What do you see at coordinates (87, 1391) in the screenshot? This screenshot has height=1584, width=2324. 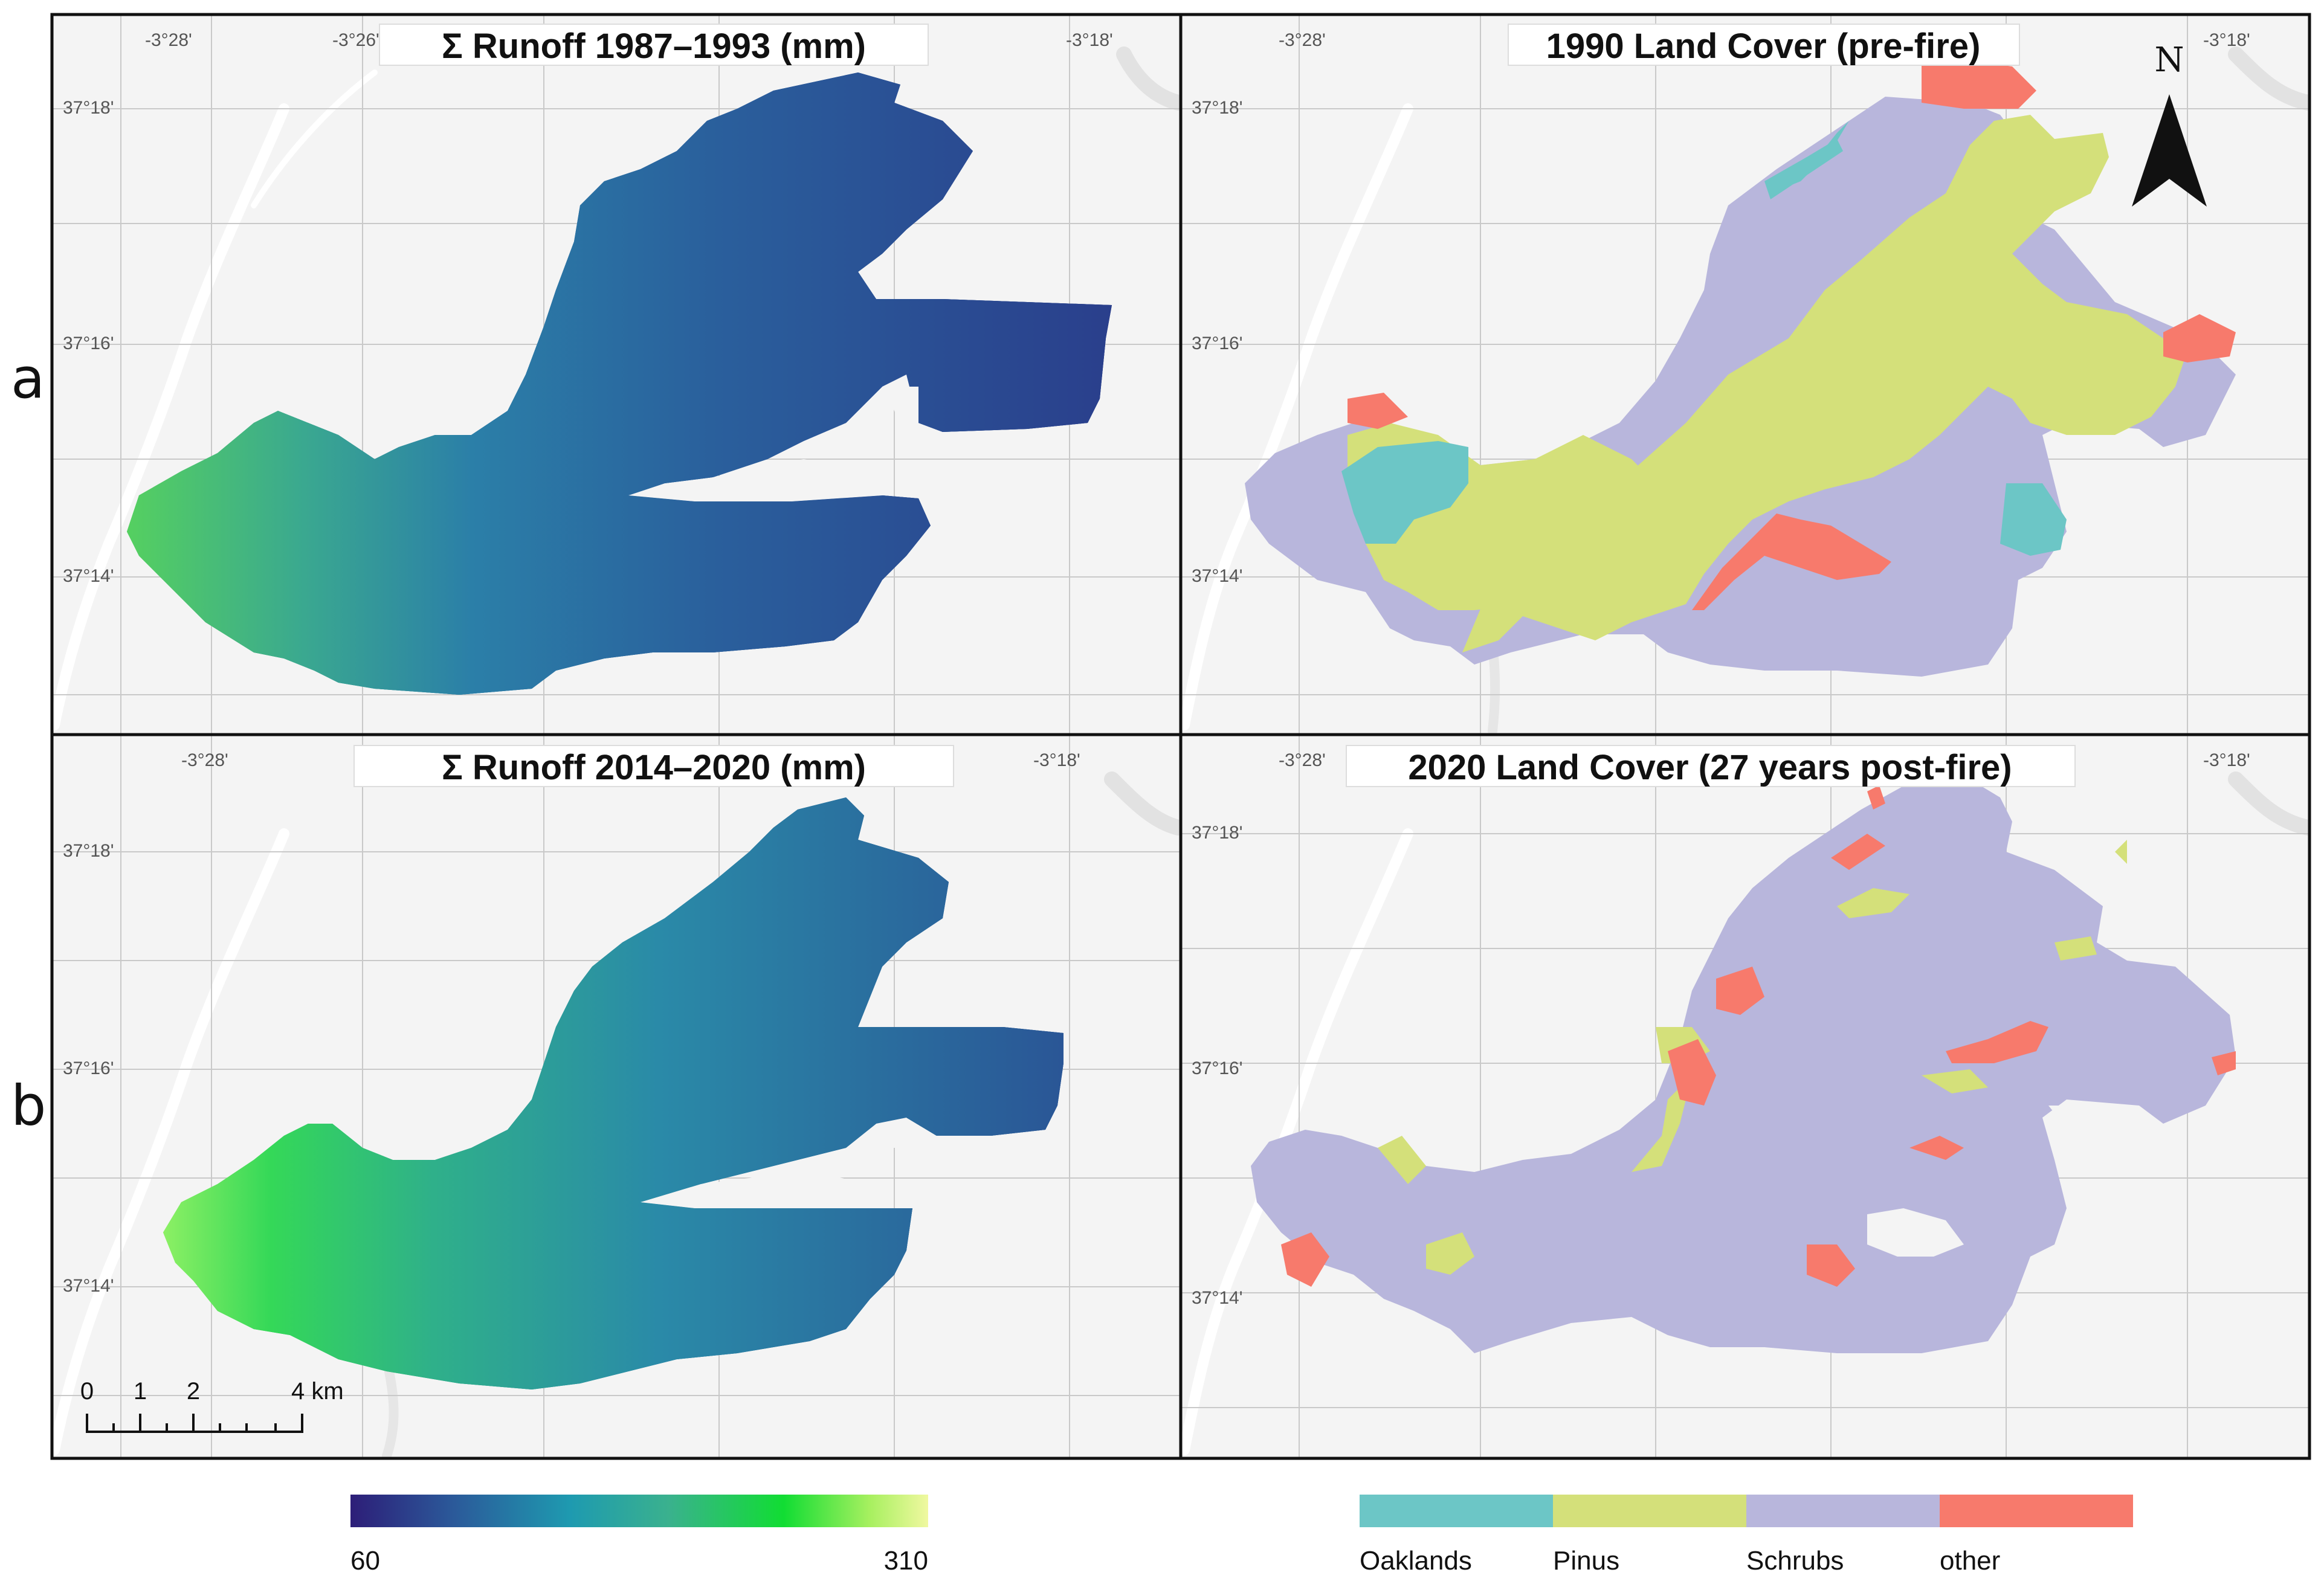 I see `scale-label: 0` at bounding box center [87, 1391].